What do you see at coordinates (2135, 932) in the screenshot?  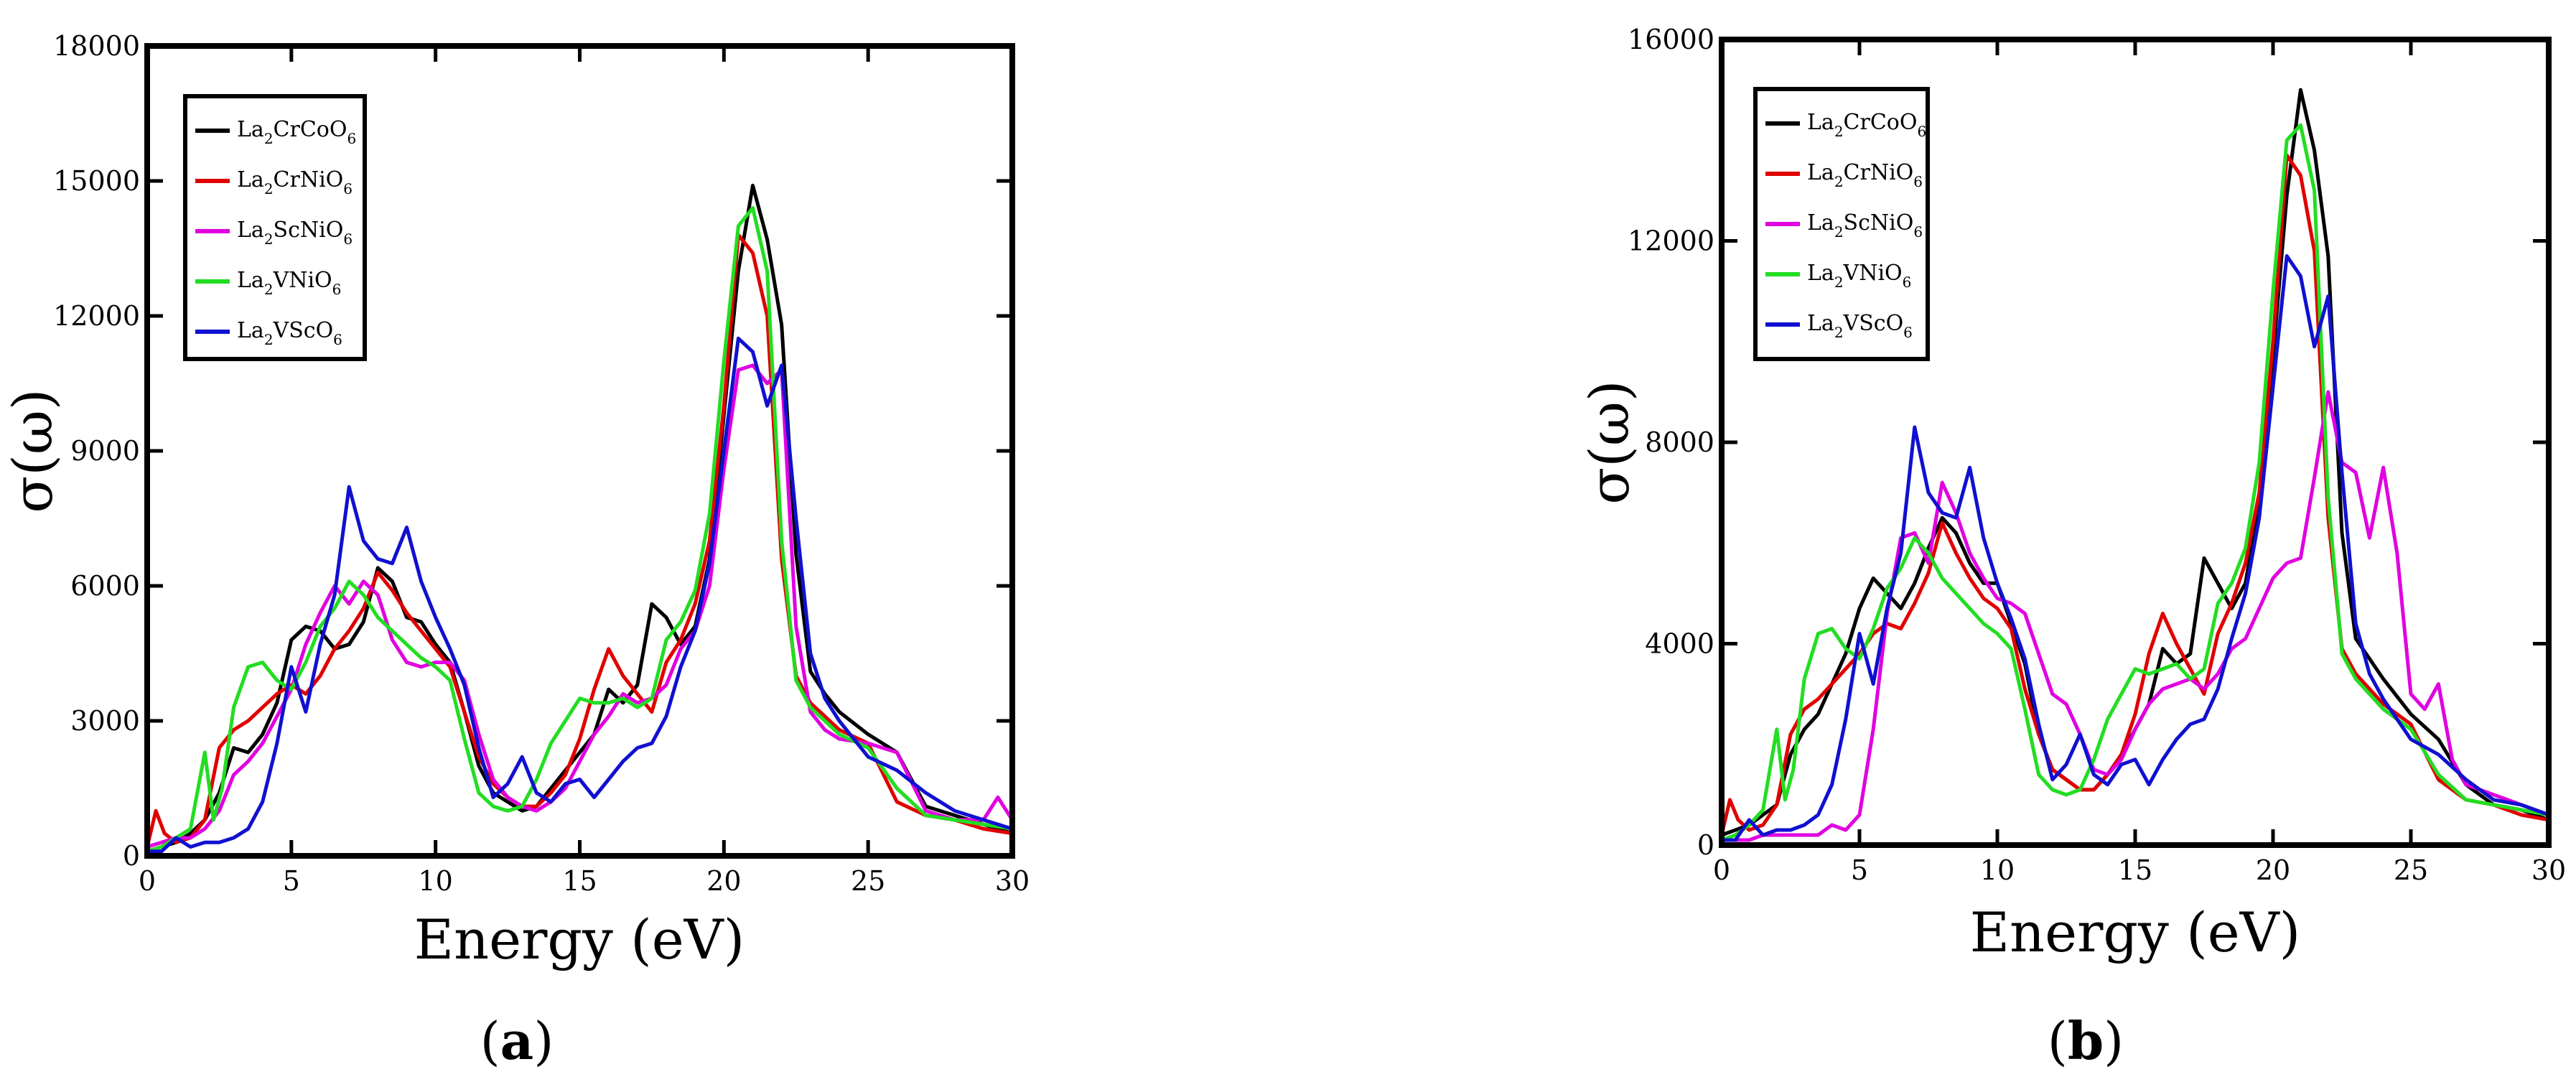 I see `panel-b-xlabel: Energy (eV)` at bounding box center [2135, 932].